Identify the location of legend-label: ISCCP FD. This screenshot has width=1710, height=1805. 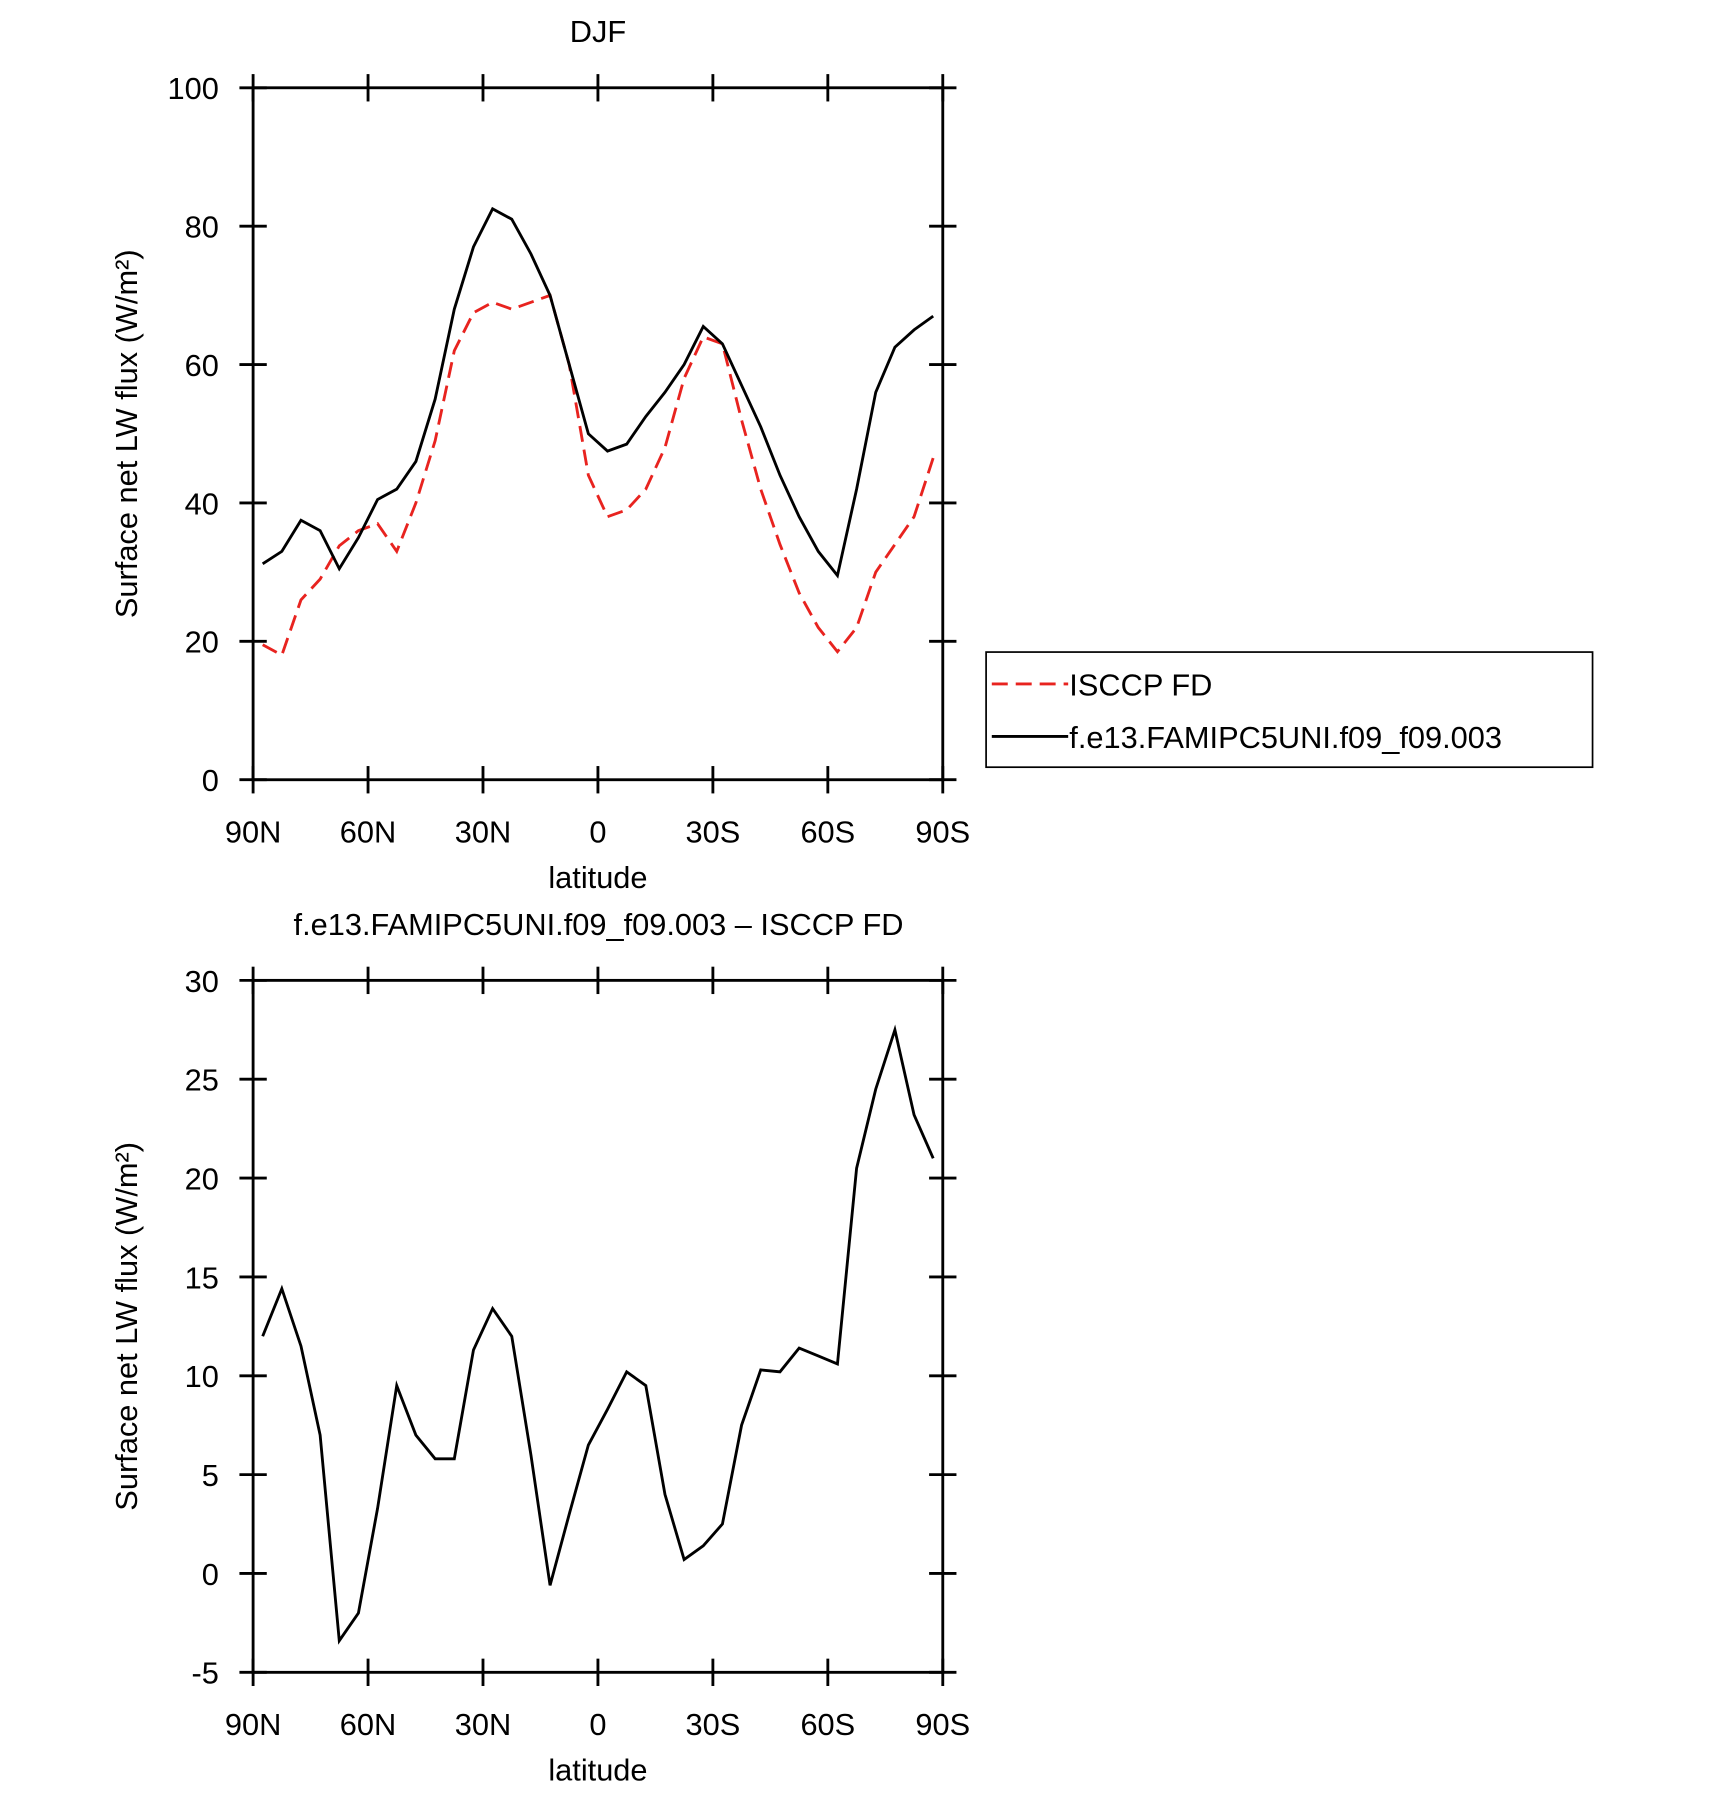
(1140, 684).